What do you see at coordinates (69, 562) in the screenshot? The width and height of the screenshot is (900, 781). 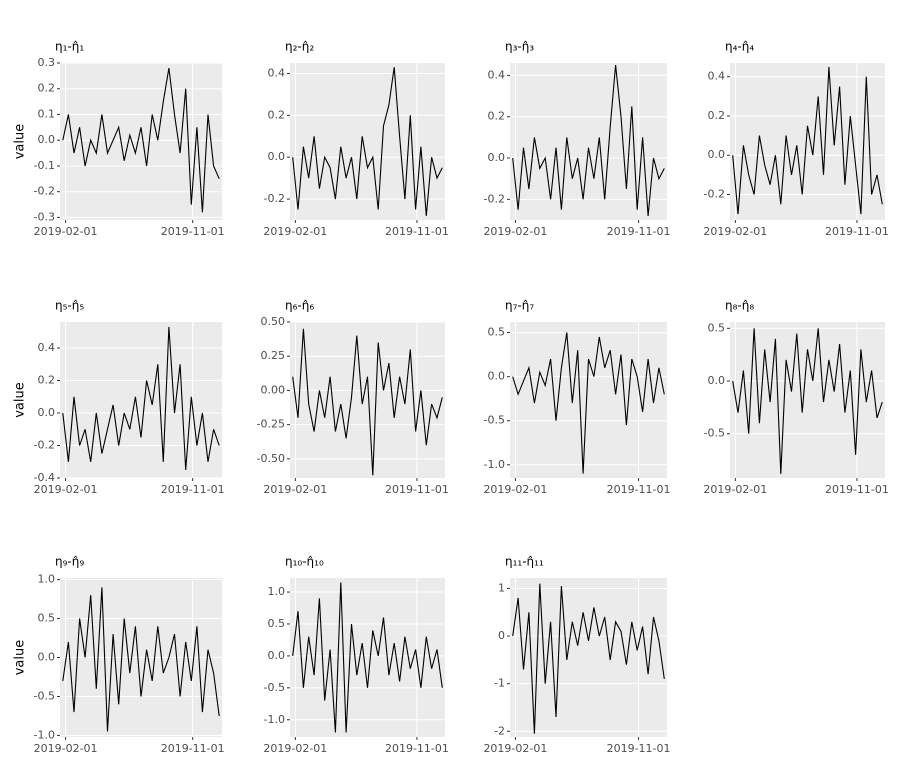 I see `panel-title: η₉-η̂₉` at bounding box center [69, 562].